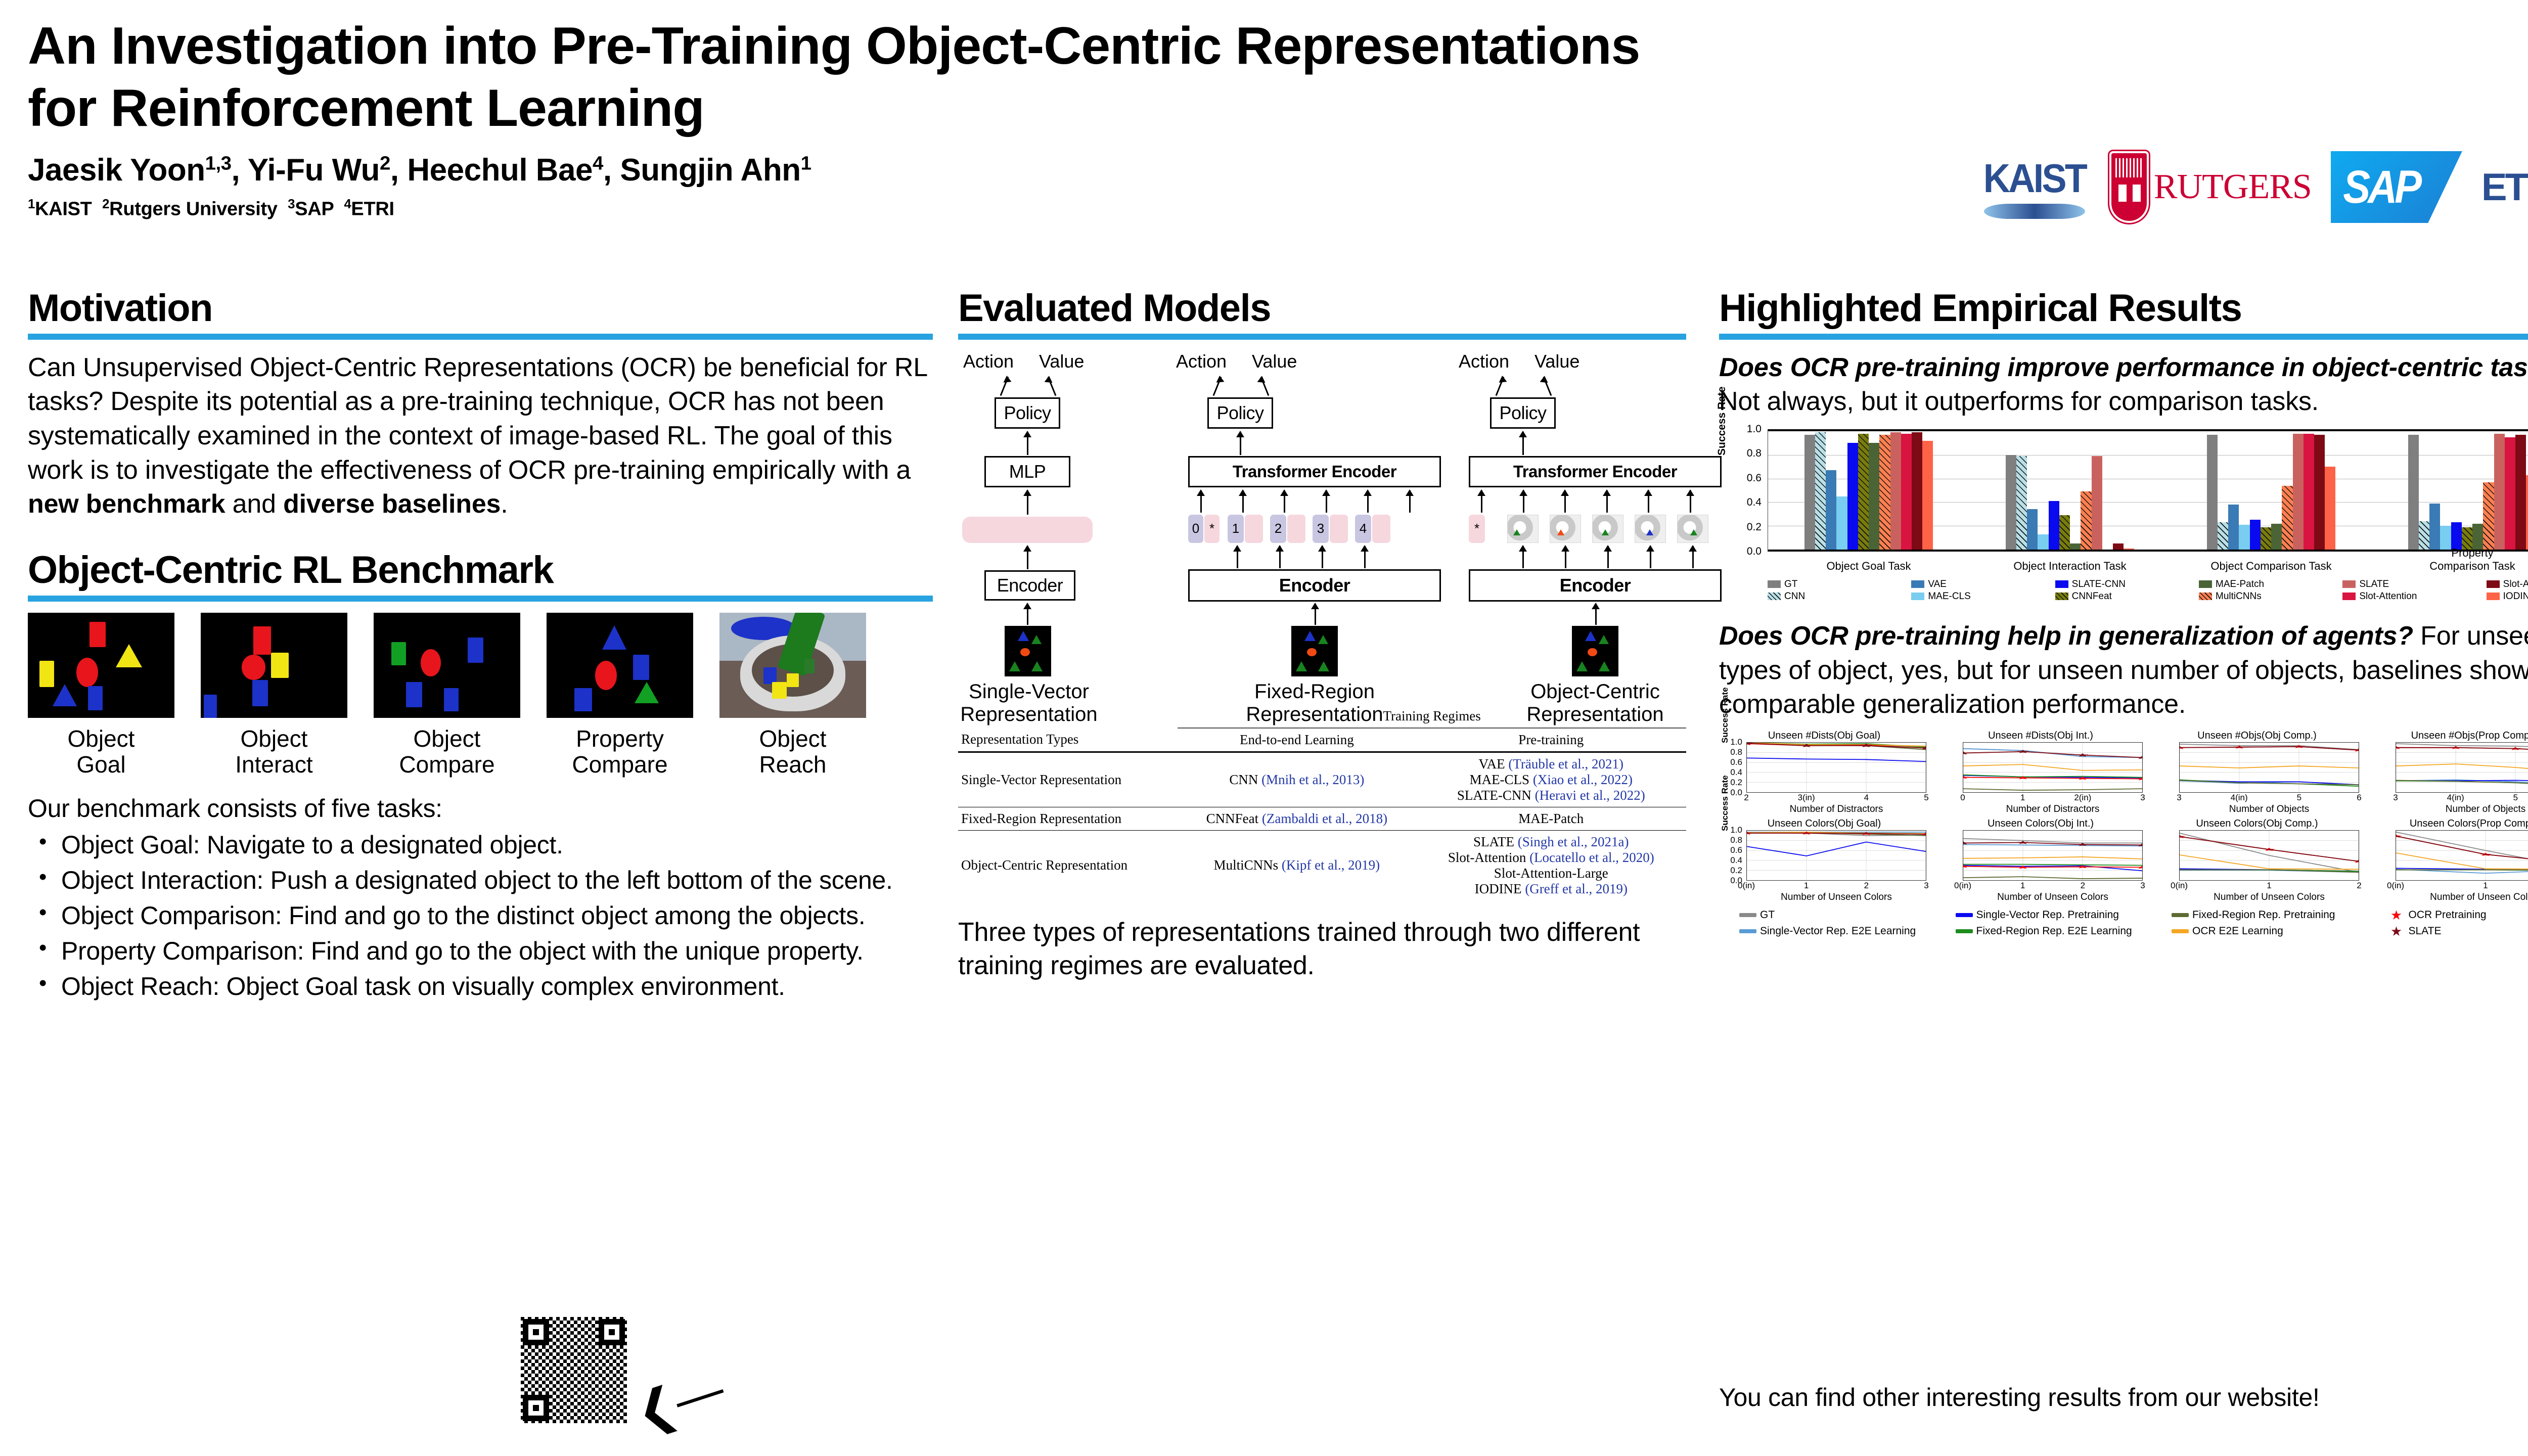 Image resolution: width=2528 pixels, height=1456 pixels. What do you see at coordinates (1806, 885) in the screenshot?
I see `line-chart-xtick: 1` at bounding box center [1806, 885].